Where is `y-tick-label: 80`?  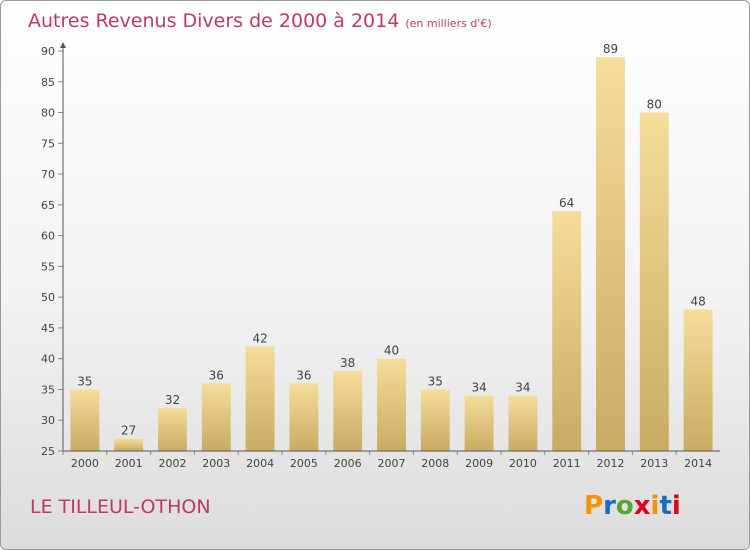
y-tick-label: 80 is located at coordinates (48, 113).